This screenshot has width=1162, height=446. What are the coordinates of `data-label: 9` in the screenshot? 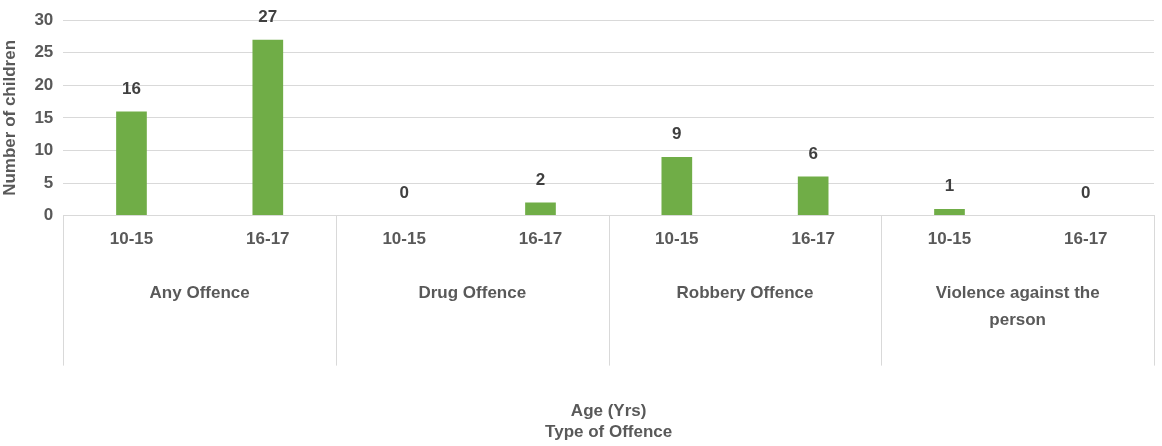 It's located at (677, 134).